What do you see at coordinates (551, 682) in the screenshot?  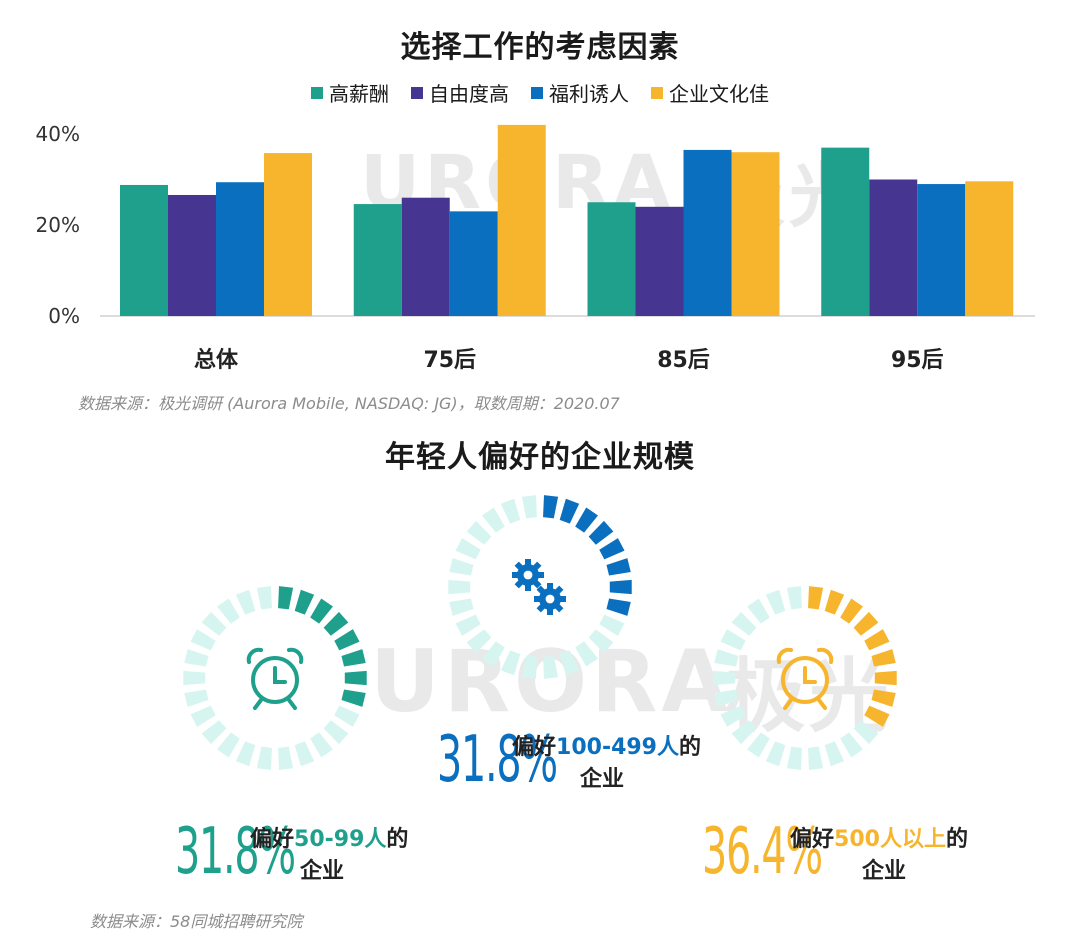 I see `watermark-latin-2: URORA` at bounding box center [551, 682].